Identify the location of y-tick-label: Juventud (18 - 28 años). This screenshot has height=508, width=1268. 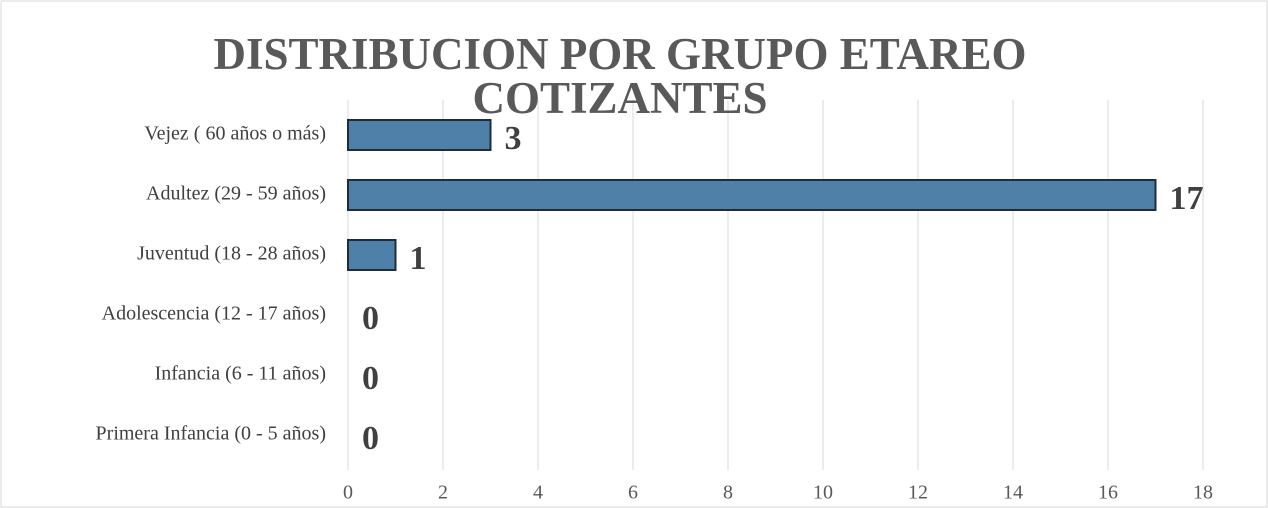
(231, 254).